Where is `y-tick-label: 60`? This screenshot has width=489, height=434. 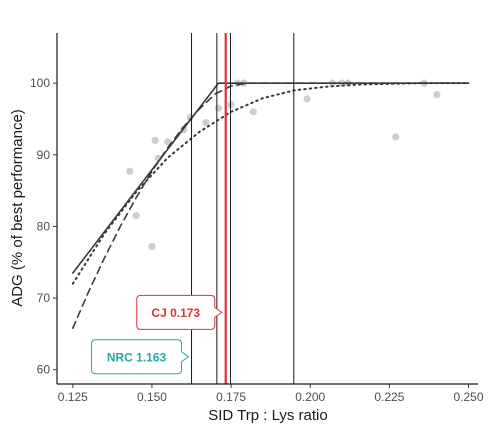
y-tick-label: 60 is located at coordinates (44, 370).